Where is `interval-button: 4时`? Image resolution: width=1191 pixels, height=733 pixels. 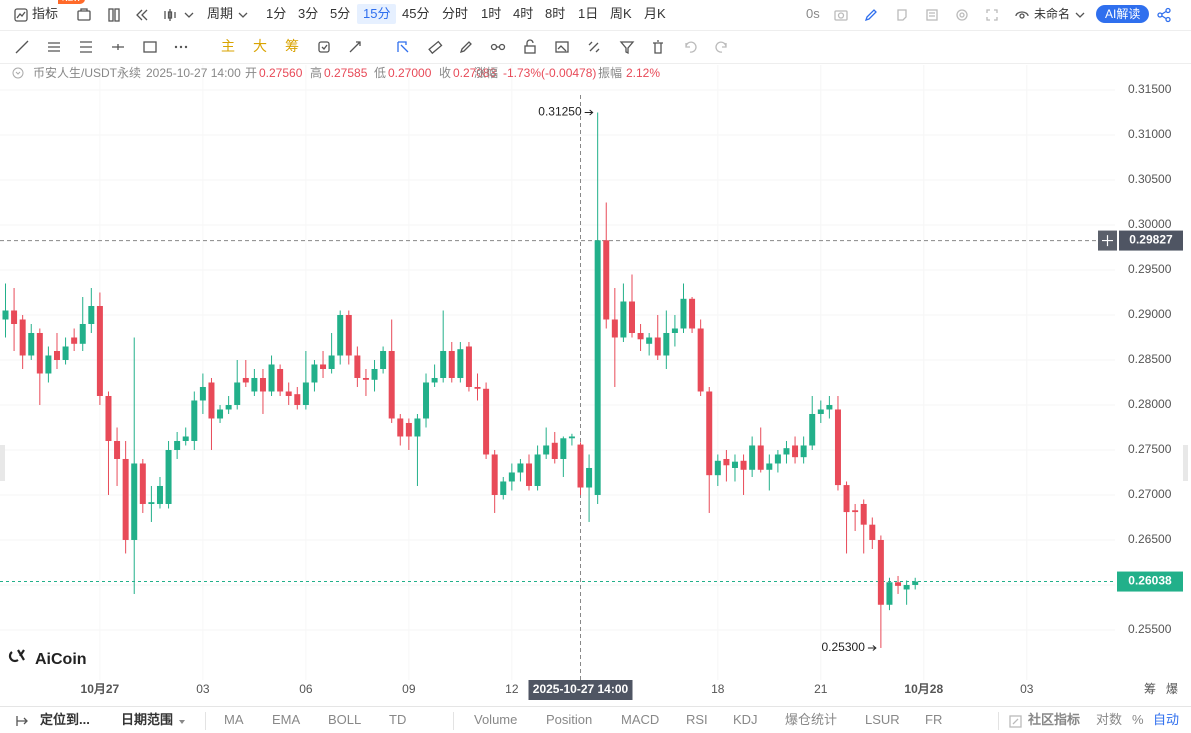 interval-button: 4时 is located at coordinates (523, 13).